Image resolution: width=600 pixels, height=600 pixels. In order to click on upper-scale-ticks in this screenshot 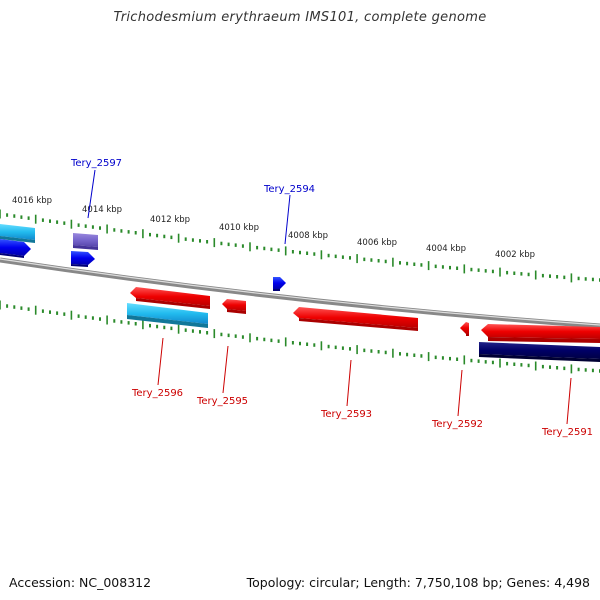, I will do `click(300, 246)`.